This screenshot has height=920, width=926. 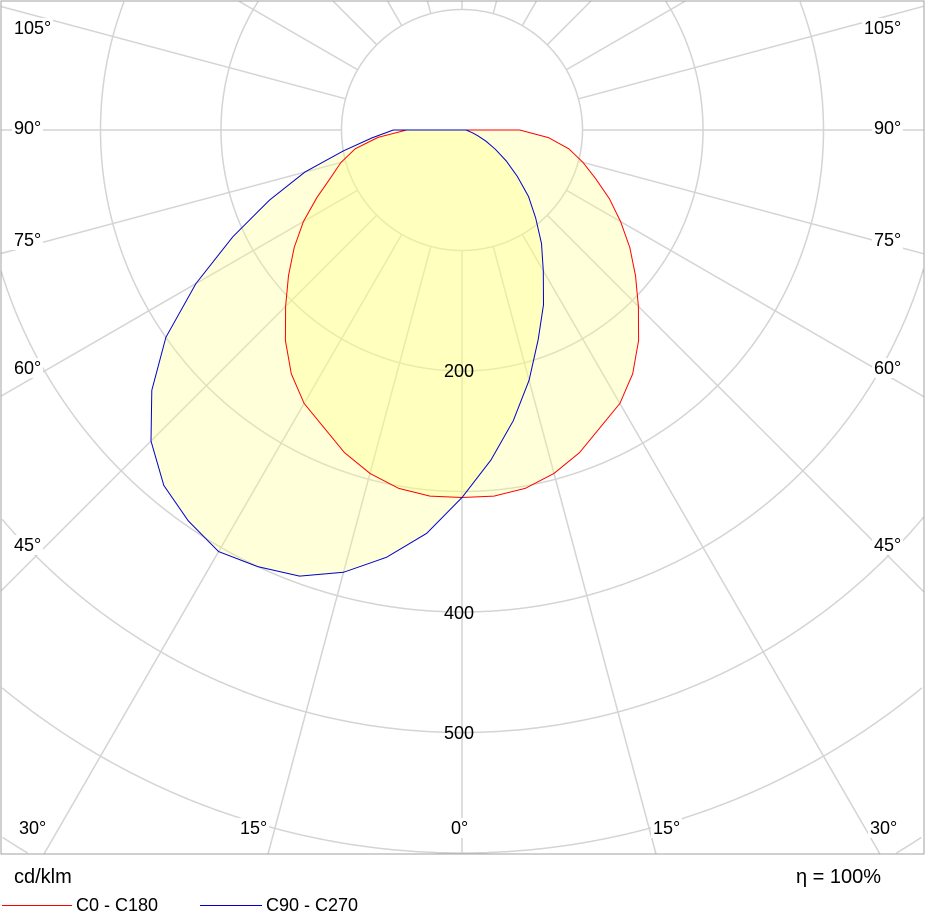 What do you see at coordinates (43, 877) in the screenshot?
I see `unit-label: cd/klm` at bounding box center [43, 877].